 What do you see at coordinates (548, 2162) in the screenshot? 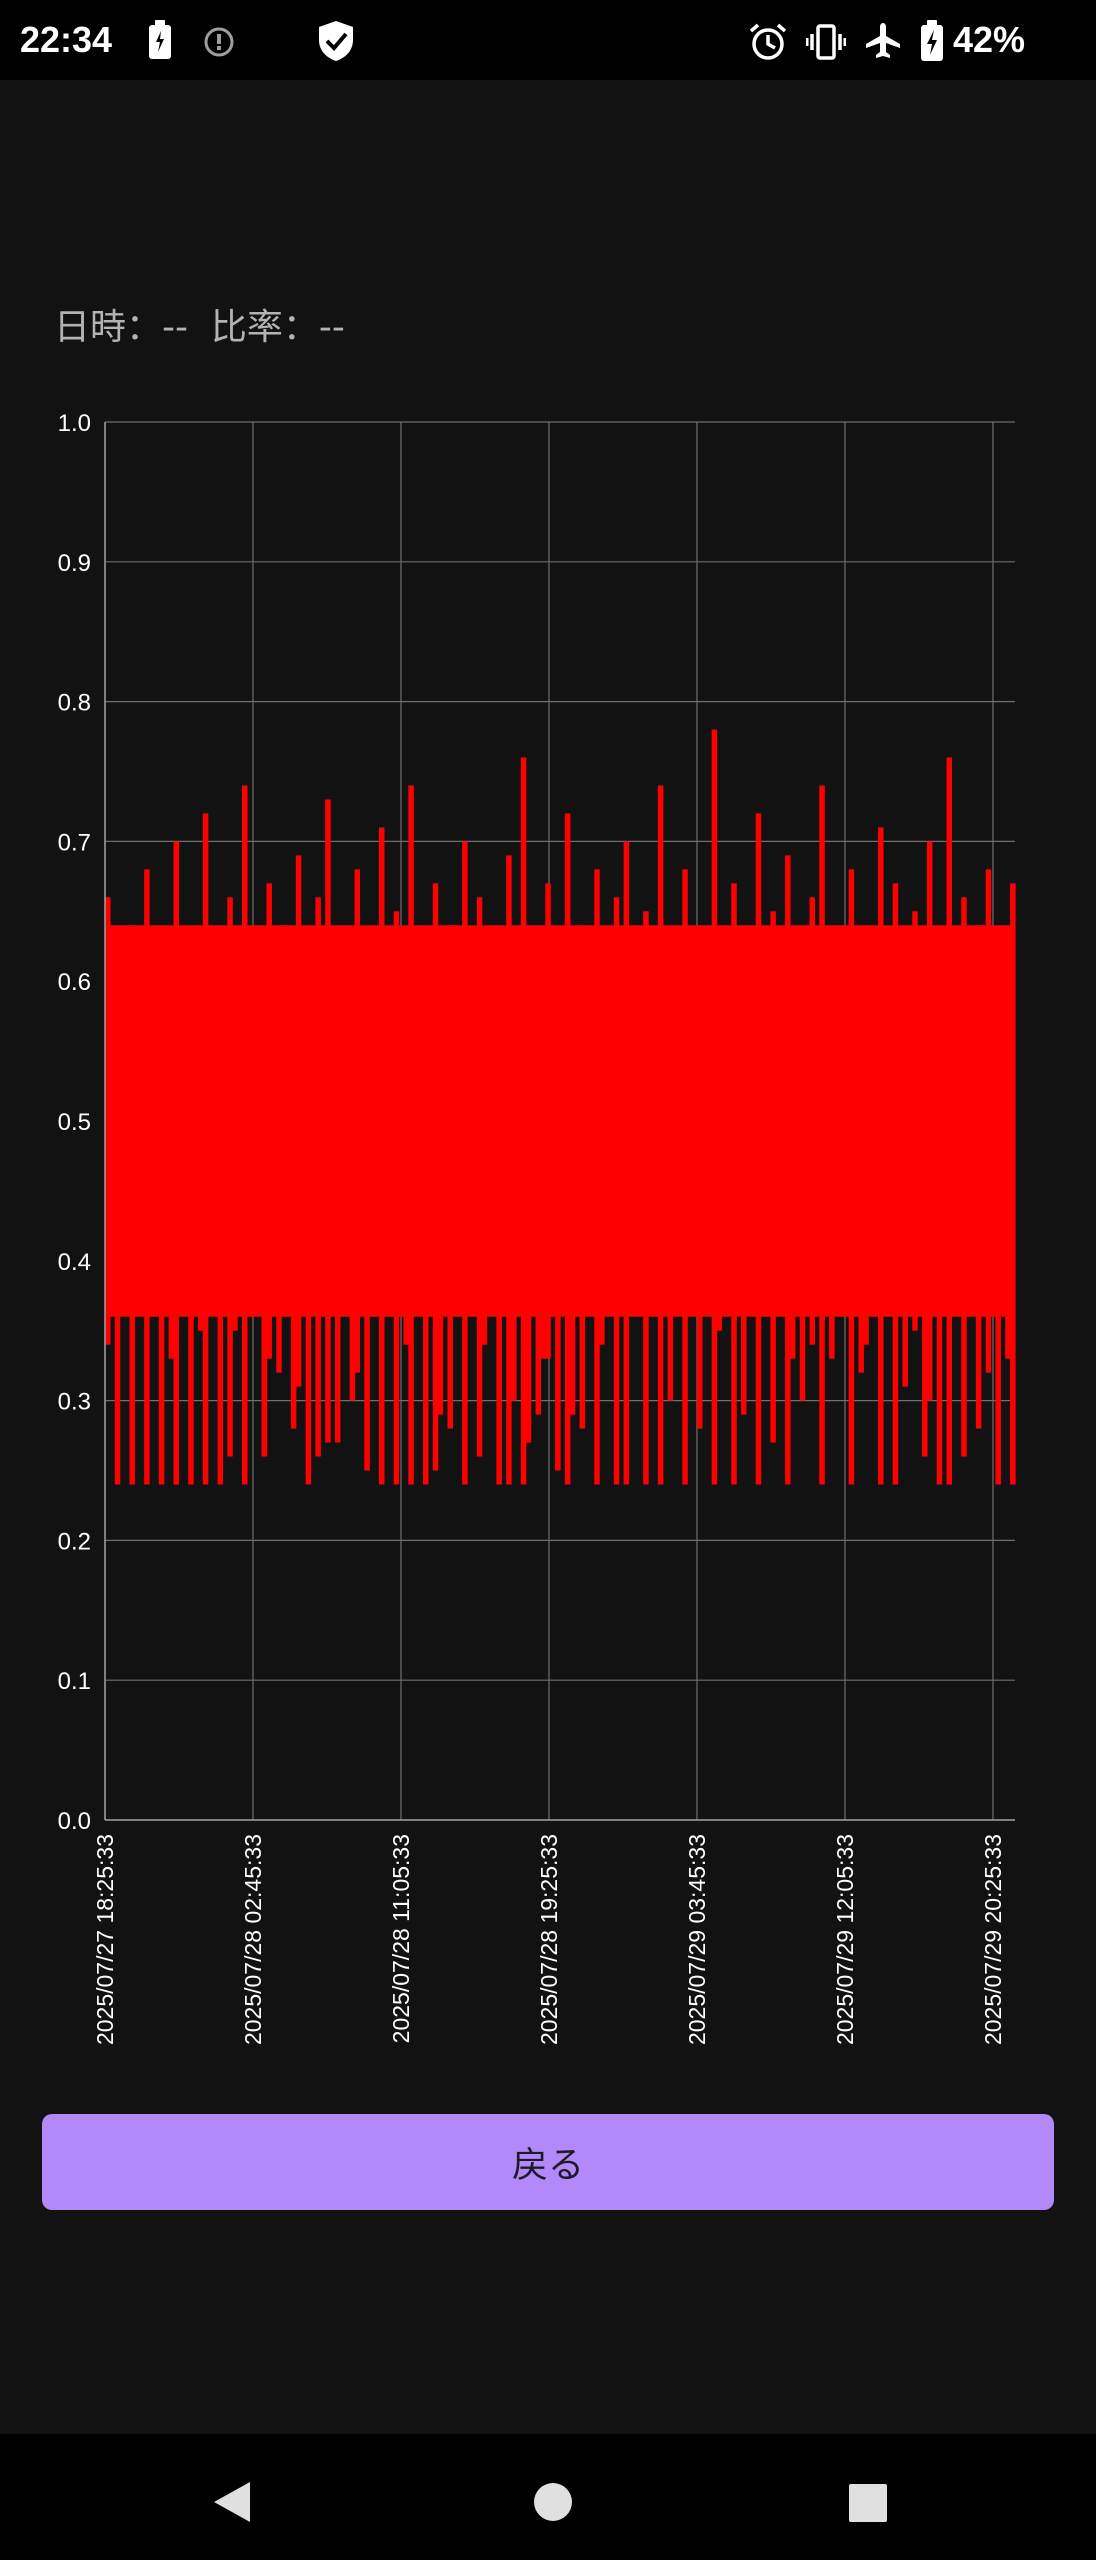
I see `back-button: 戻る` at bounding box center [548, 2162].